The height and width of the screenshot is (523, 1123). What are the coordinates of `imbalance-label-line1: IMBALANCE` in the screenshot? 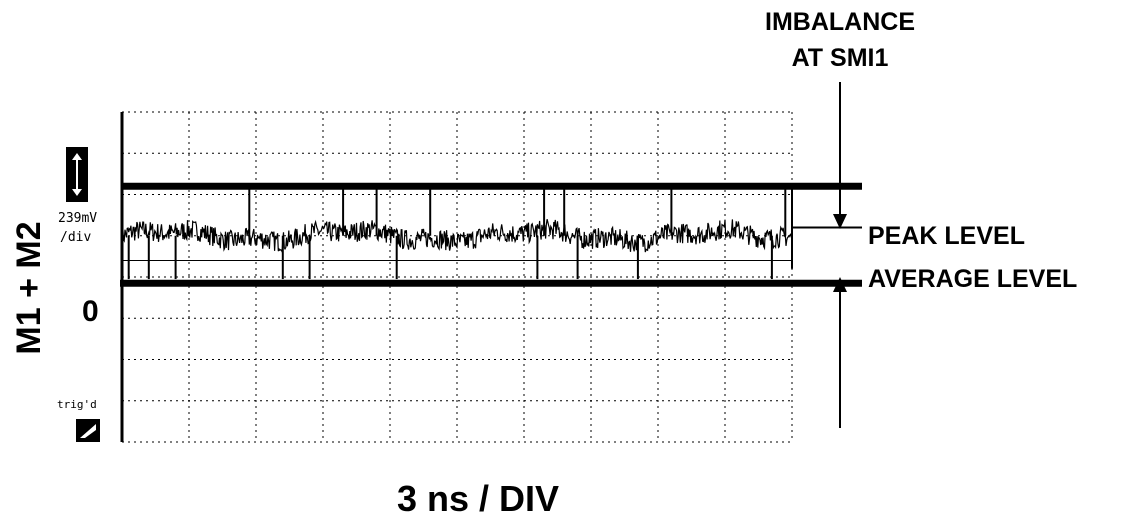 It's located at (840, 22).